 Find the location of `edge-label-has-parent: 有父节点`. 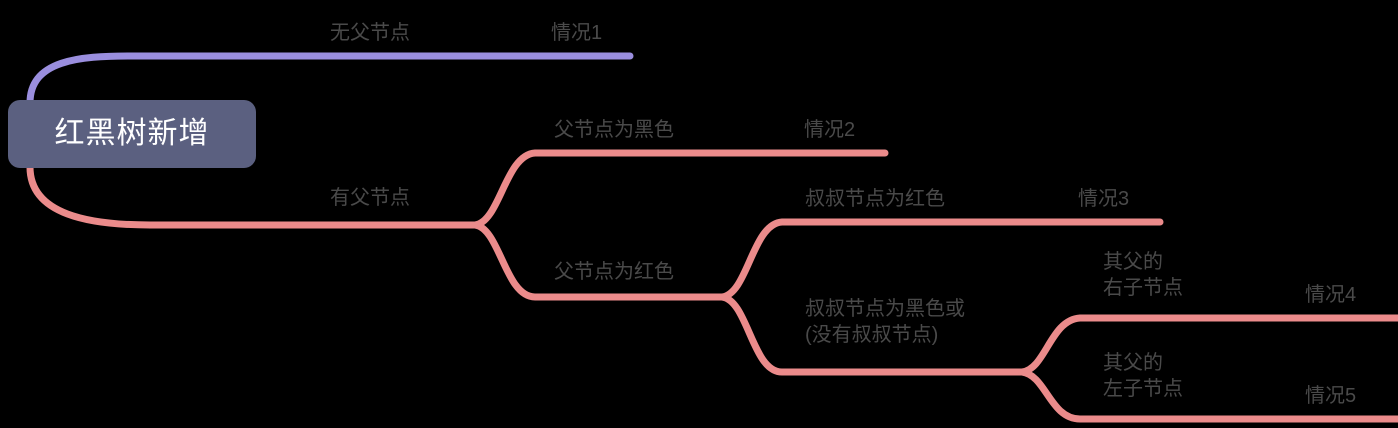

edge-label-has-parent: 有父节点 is located at coordinates (370, 198).